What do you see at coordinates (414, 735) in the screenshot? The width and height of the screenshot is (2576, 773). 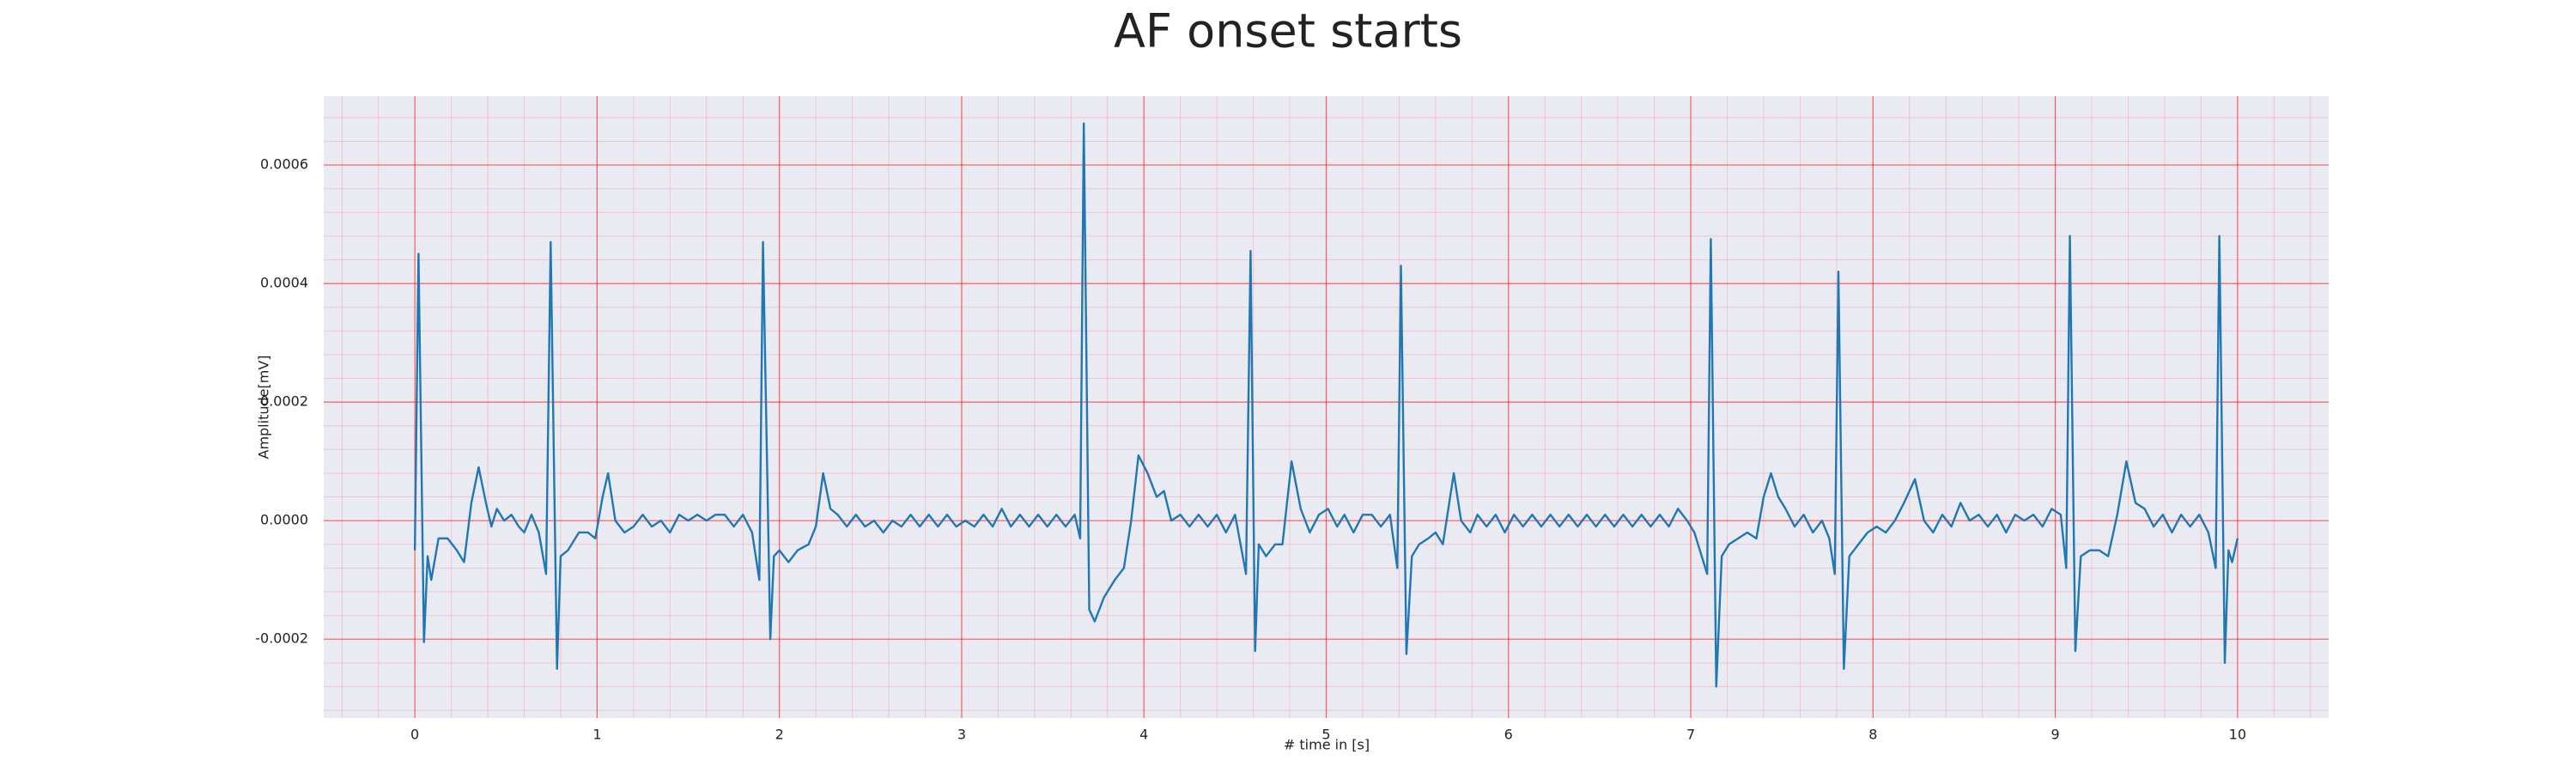 I see `x-tick-label: 0` at bounding box center [414, 735].